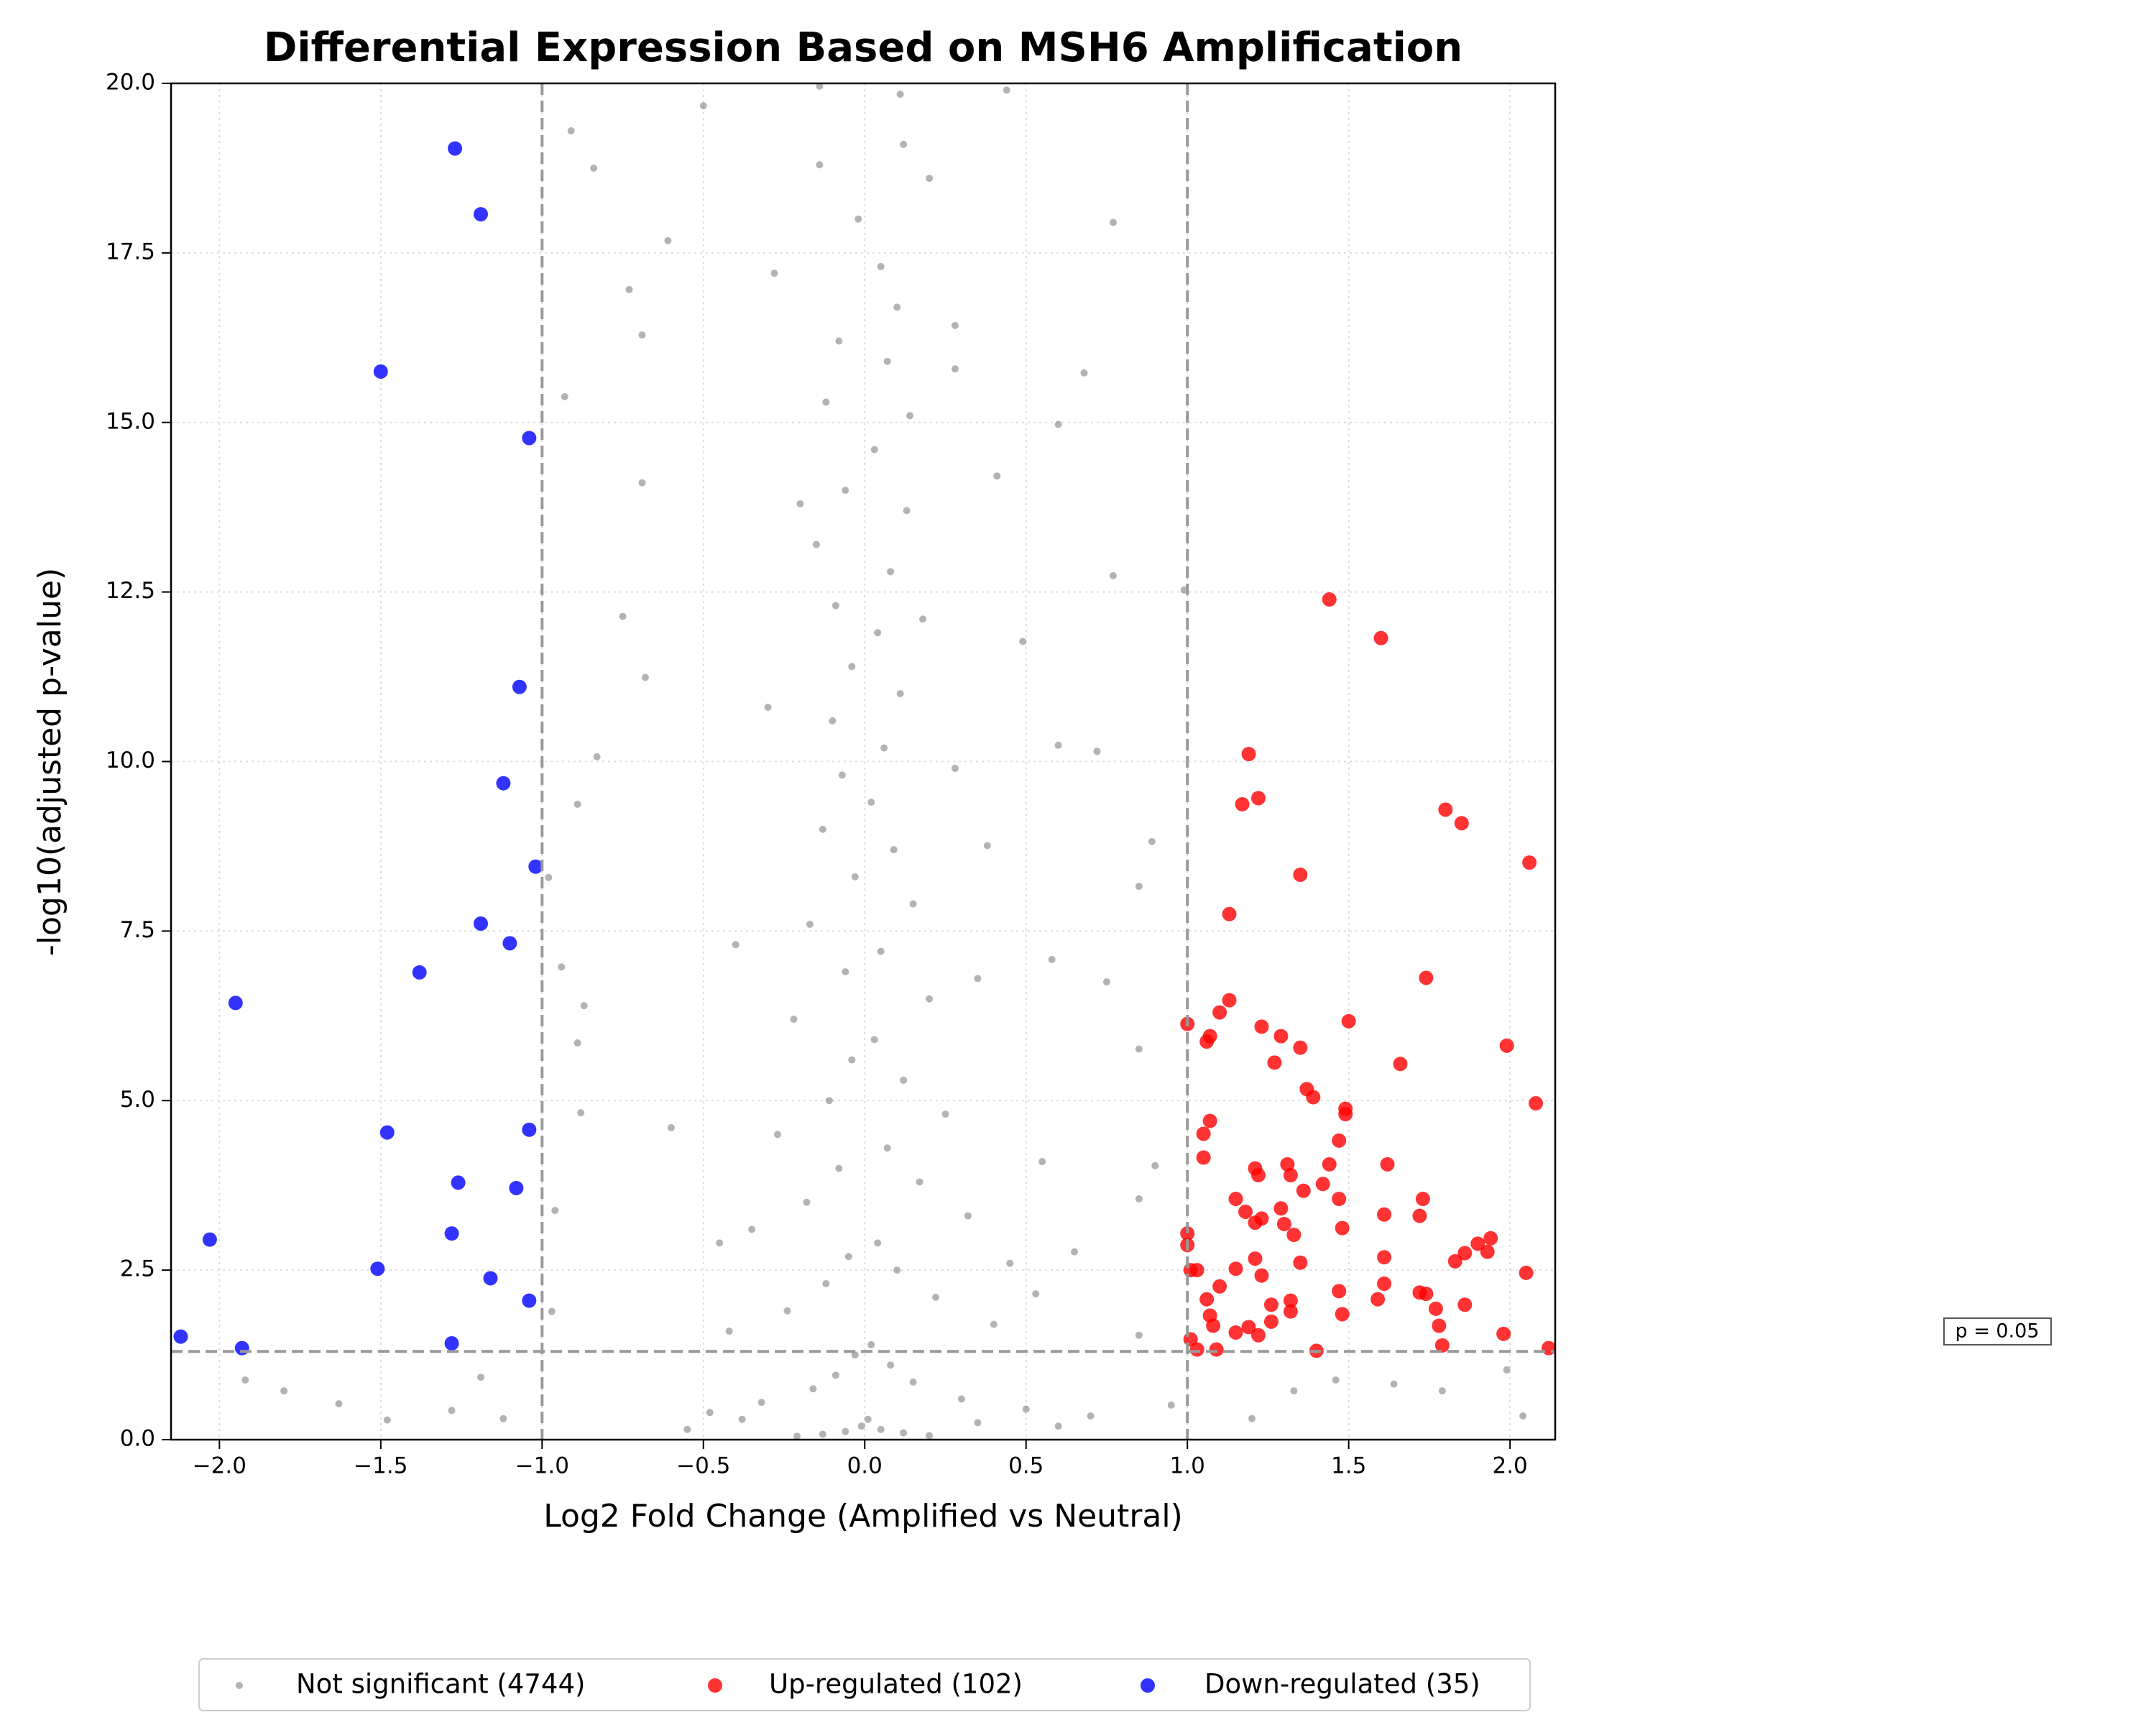 The image size is (2156, 1725). What do you see at coordinates (220, 1466) in the screenshot?
I see `x-tick-label: −2.0` at bounding box center [220, 1466].